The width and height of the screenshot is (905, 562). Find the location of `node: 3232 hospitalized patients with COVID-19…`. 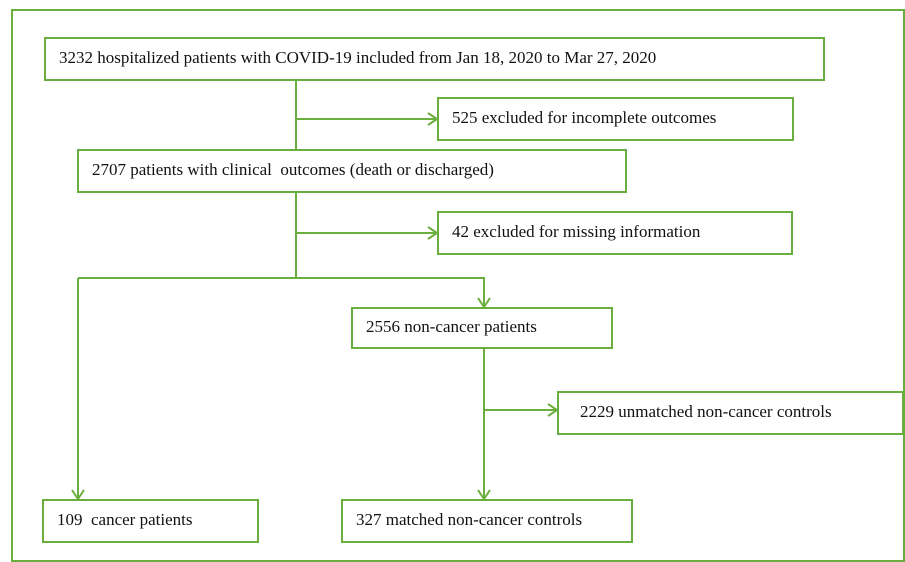

node: 3232 hospitalized patients with COVID-19… is located at coordinates (434, 59).